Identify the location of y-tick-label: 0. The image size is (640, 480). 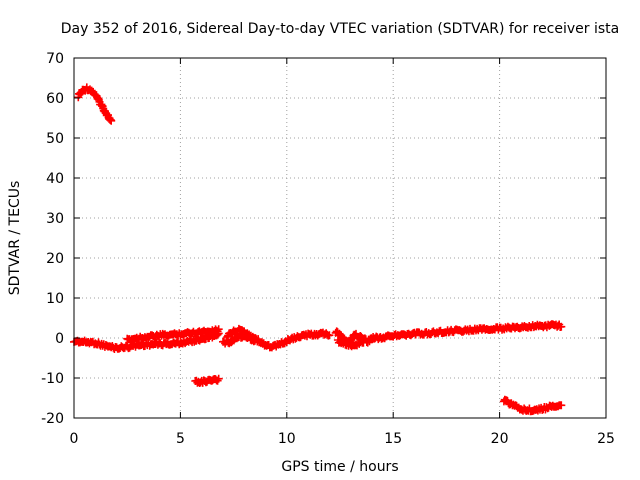
(59, 339).